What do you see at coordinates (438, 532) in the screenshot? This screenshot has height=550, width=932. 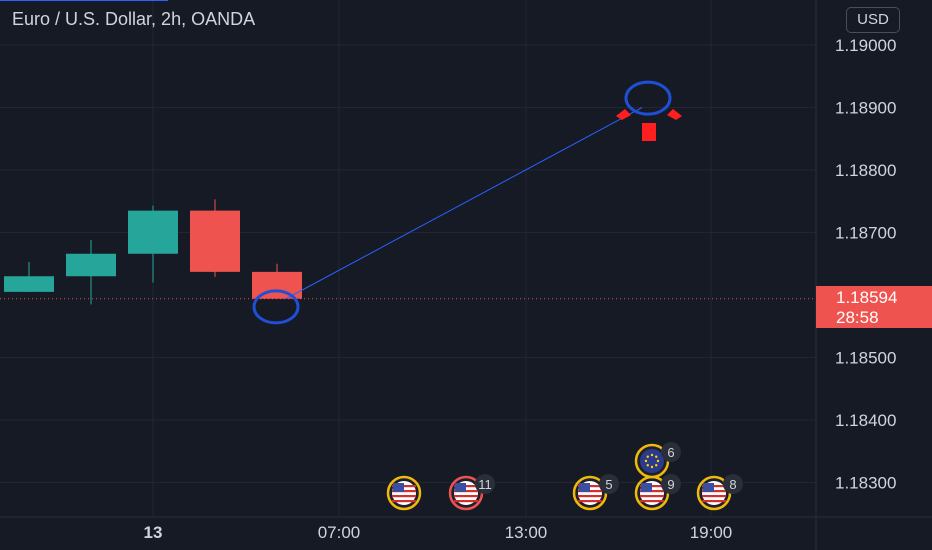 I see `time-axis: 13 07:00 13:00 19:00` at bounding box center [438, 532].